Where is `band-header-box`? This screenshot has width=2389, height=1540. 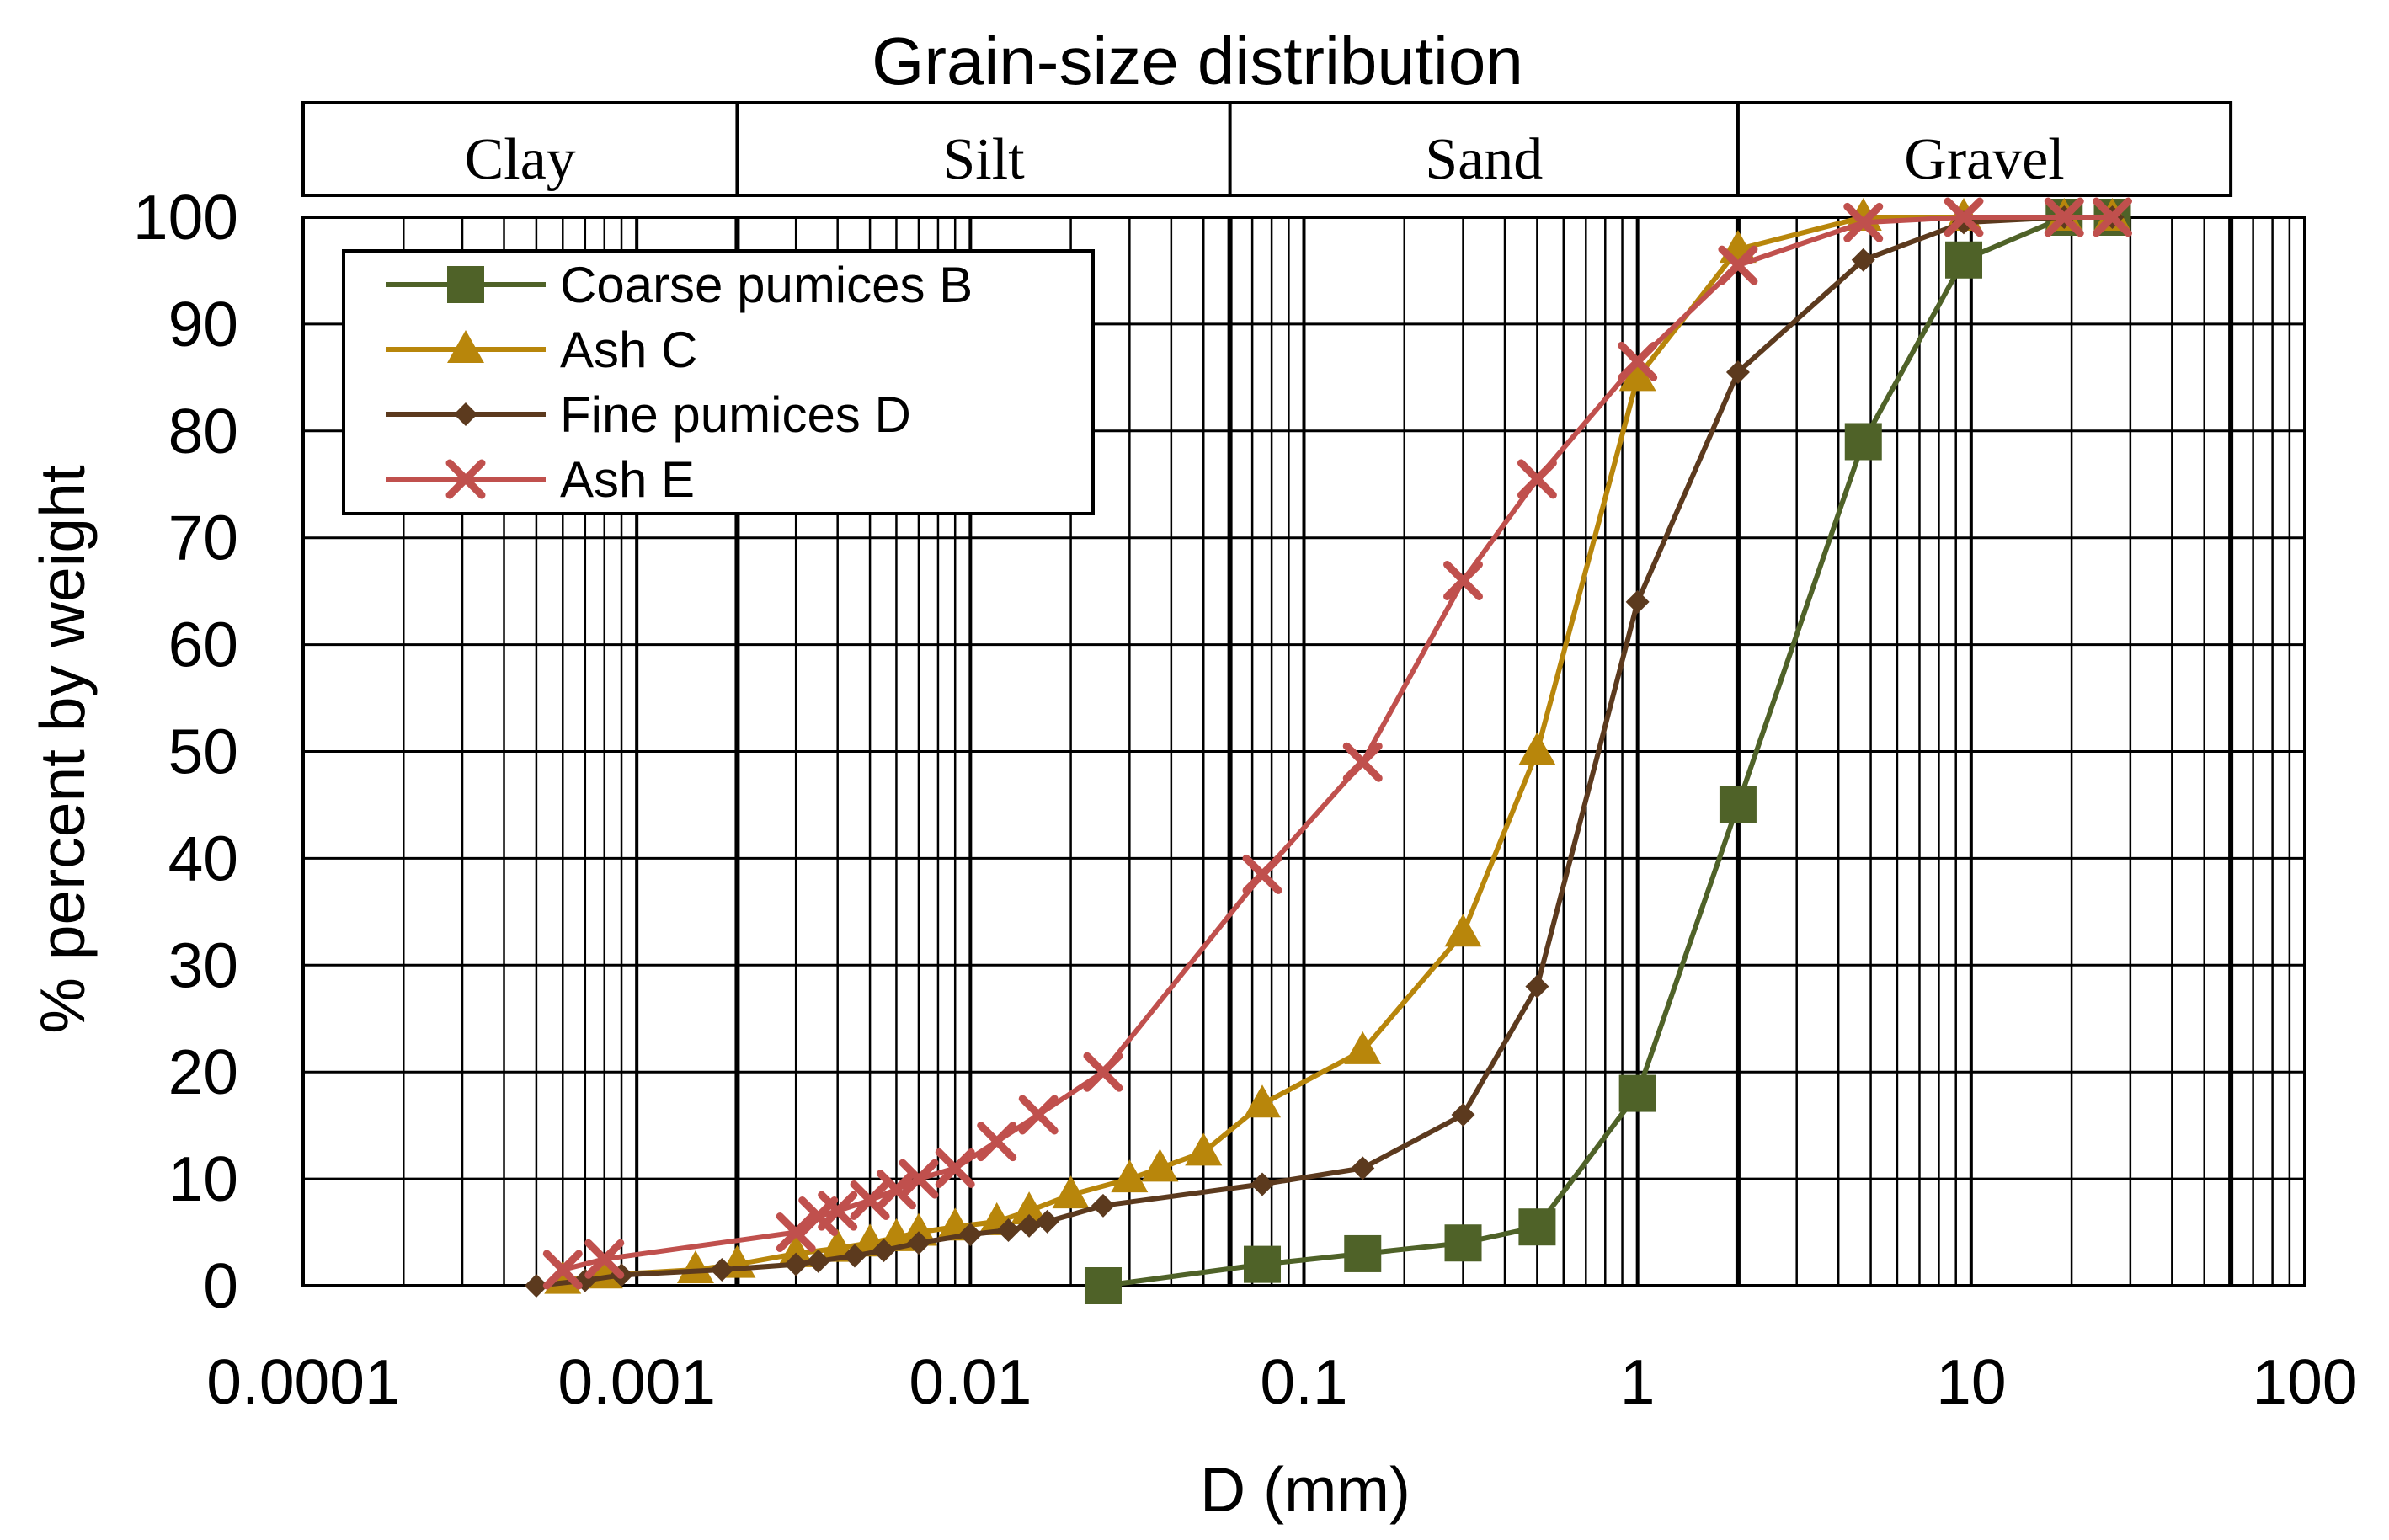 band-header-box is located at coordinates (1267, 149).